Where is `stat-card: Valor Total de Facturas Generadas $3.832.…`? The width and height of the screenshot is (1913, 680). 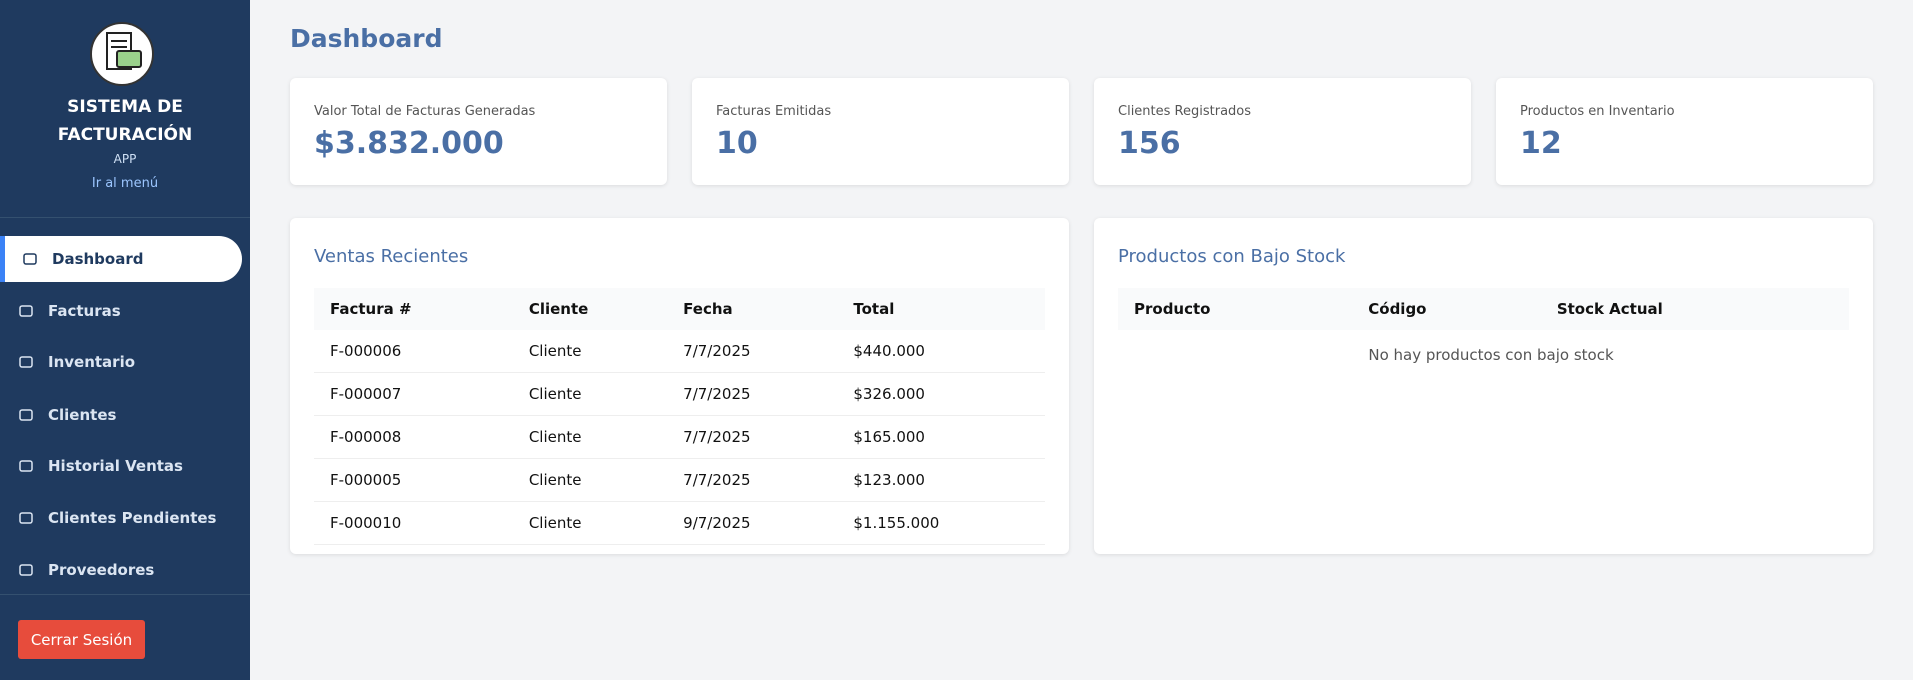
stat-card: Valor Total de Facturas Generadas $3.832.… is located at coordinates (478, 131).